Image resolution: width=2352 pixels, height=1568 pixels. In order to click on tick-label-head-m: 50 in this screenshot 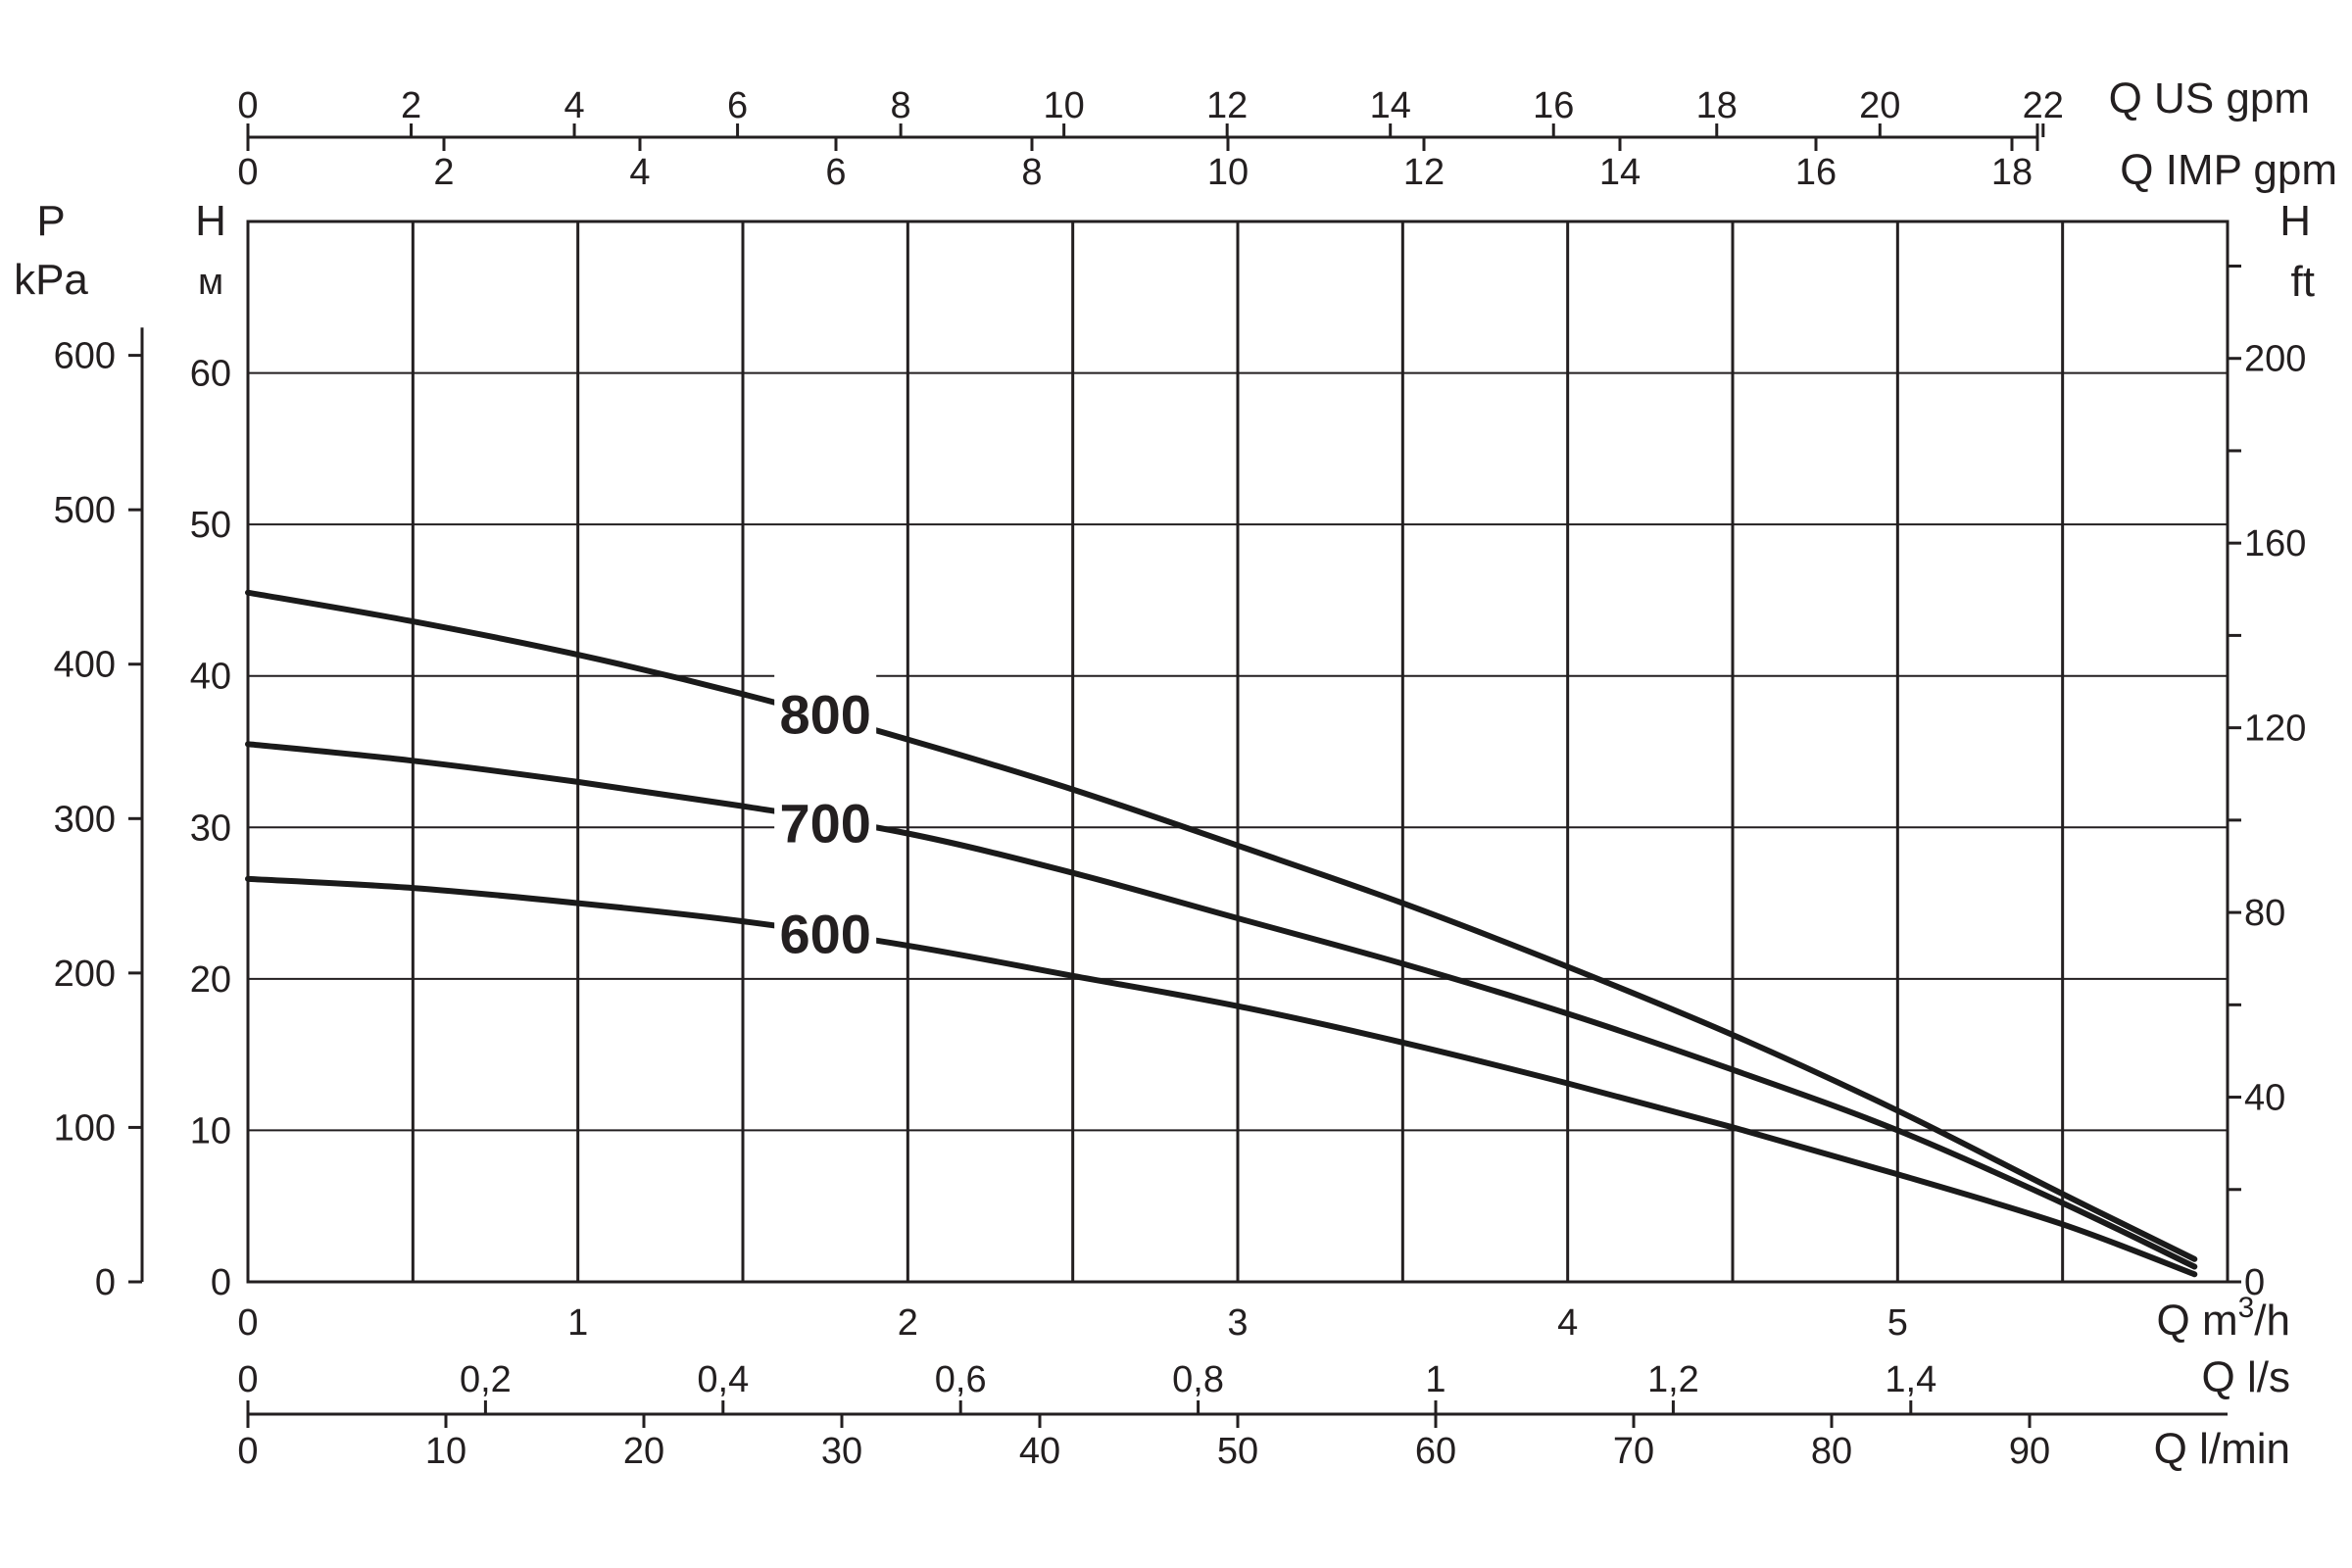, I will do `click(210, 525)`.